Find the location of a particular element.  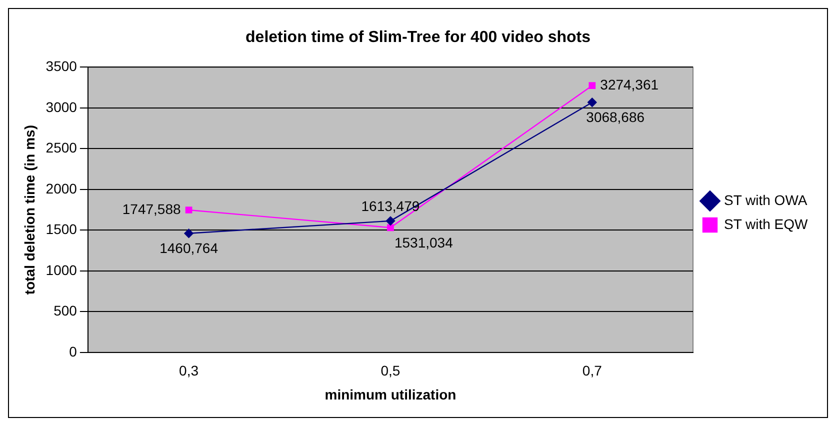

legend-label: ST with EQW is located at coordinates (766, 224).